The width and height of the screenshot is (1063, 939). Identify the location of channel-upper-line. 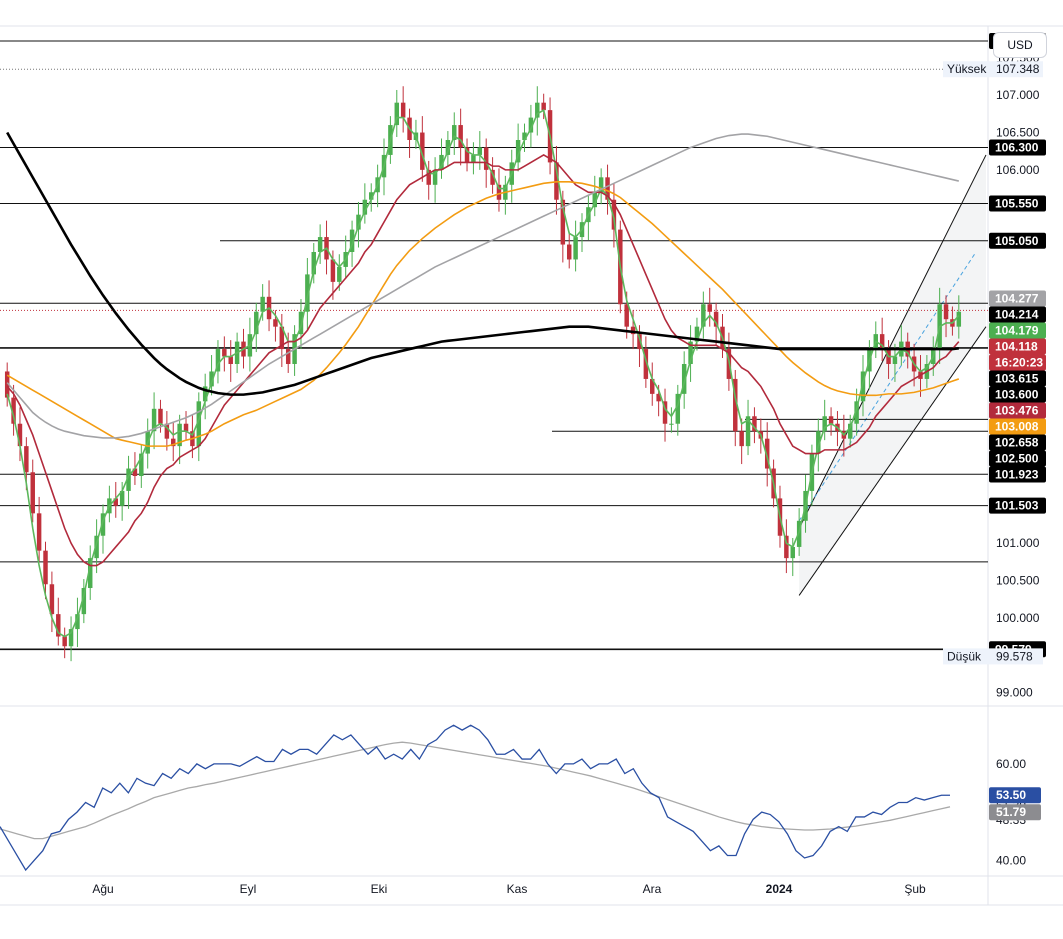
(892, 341).